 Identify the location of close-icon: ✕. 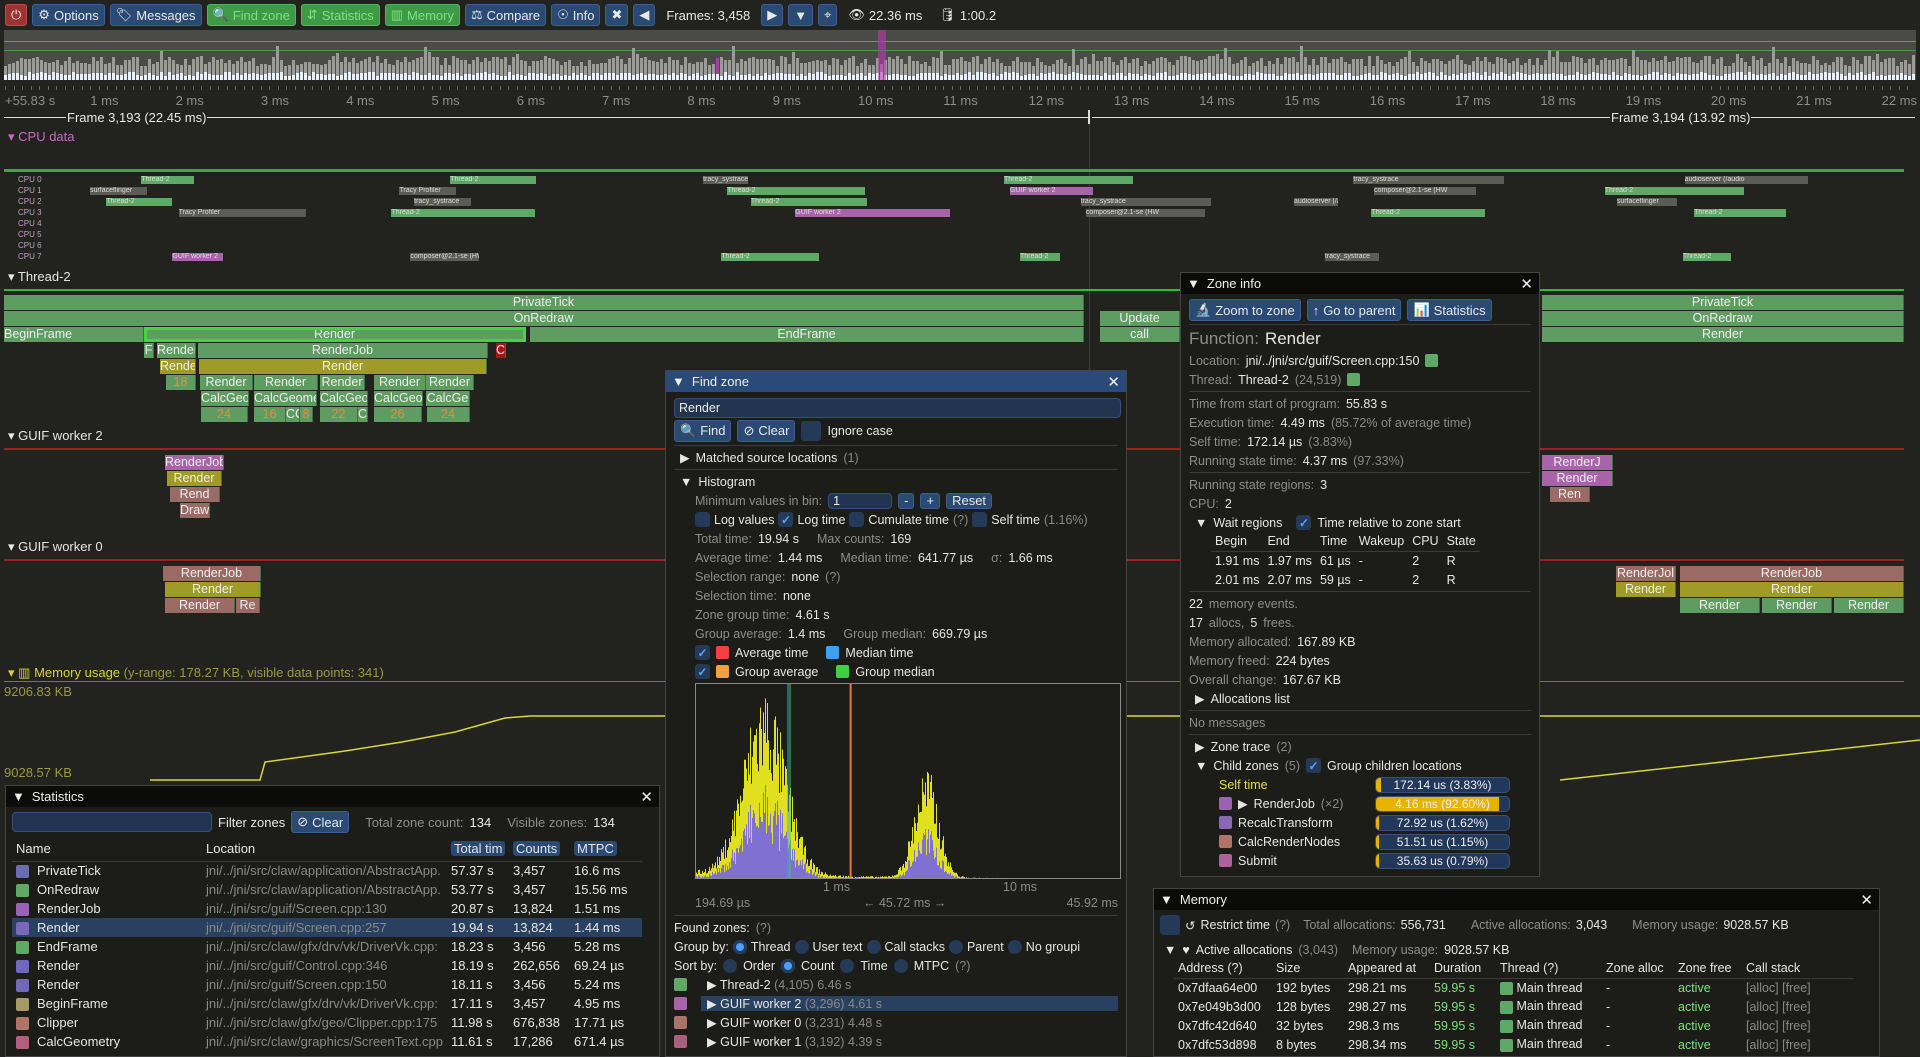
(646, 797).